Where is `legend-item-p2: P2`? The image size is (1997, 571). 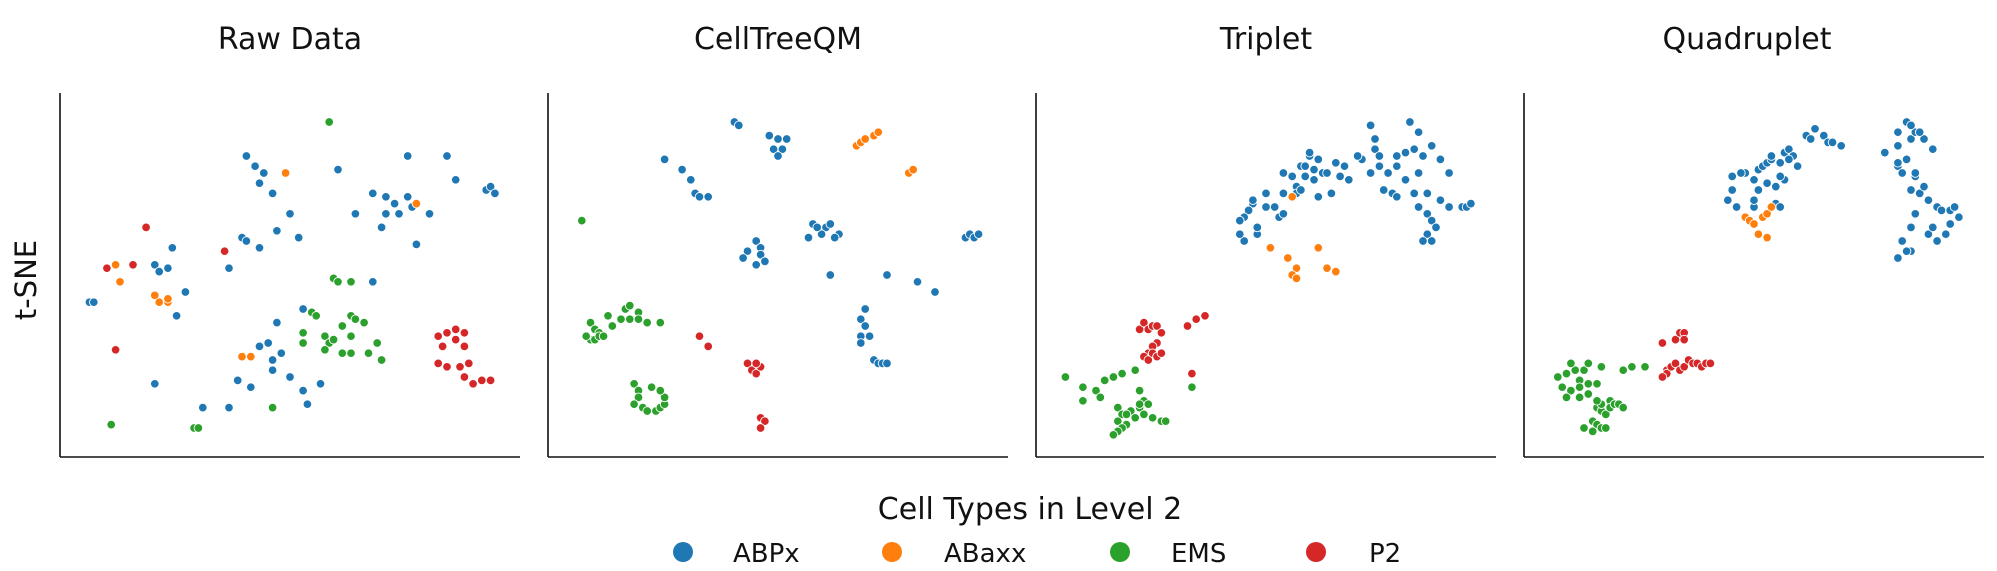
legend-item-p2: P2 is located at coordinates (1353, 554).